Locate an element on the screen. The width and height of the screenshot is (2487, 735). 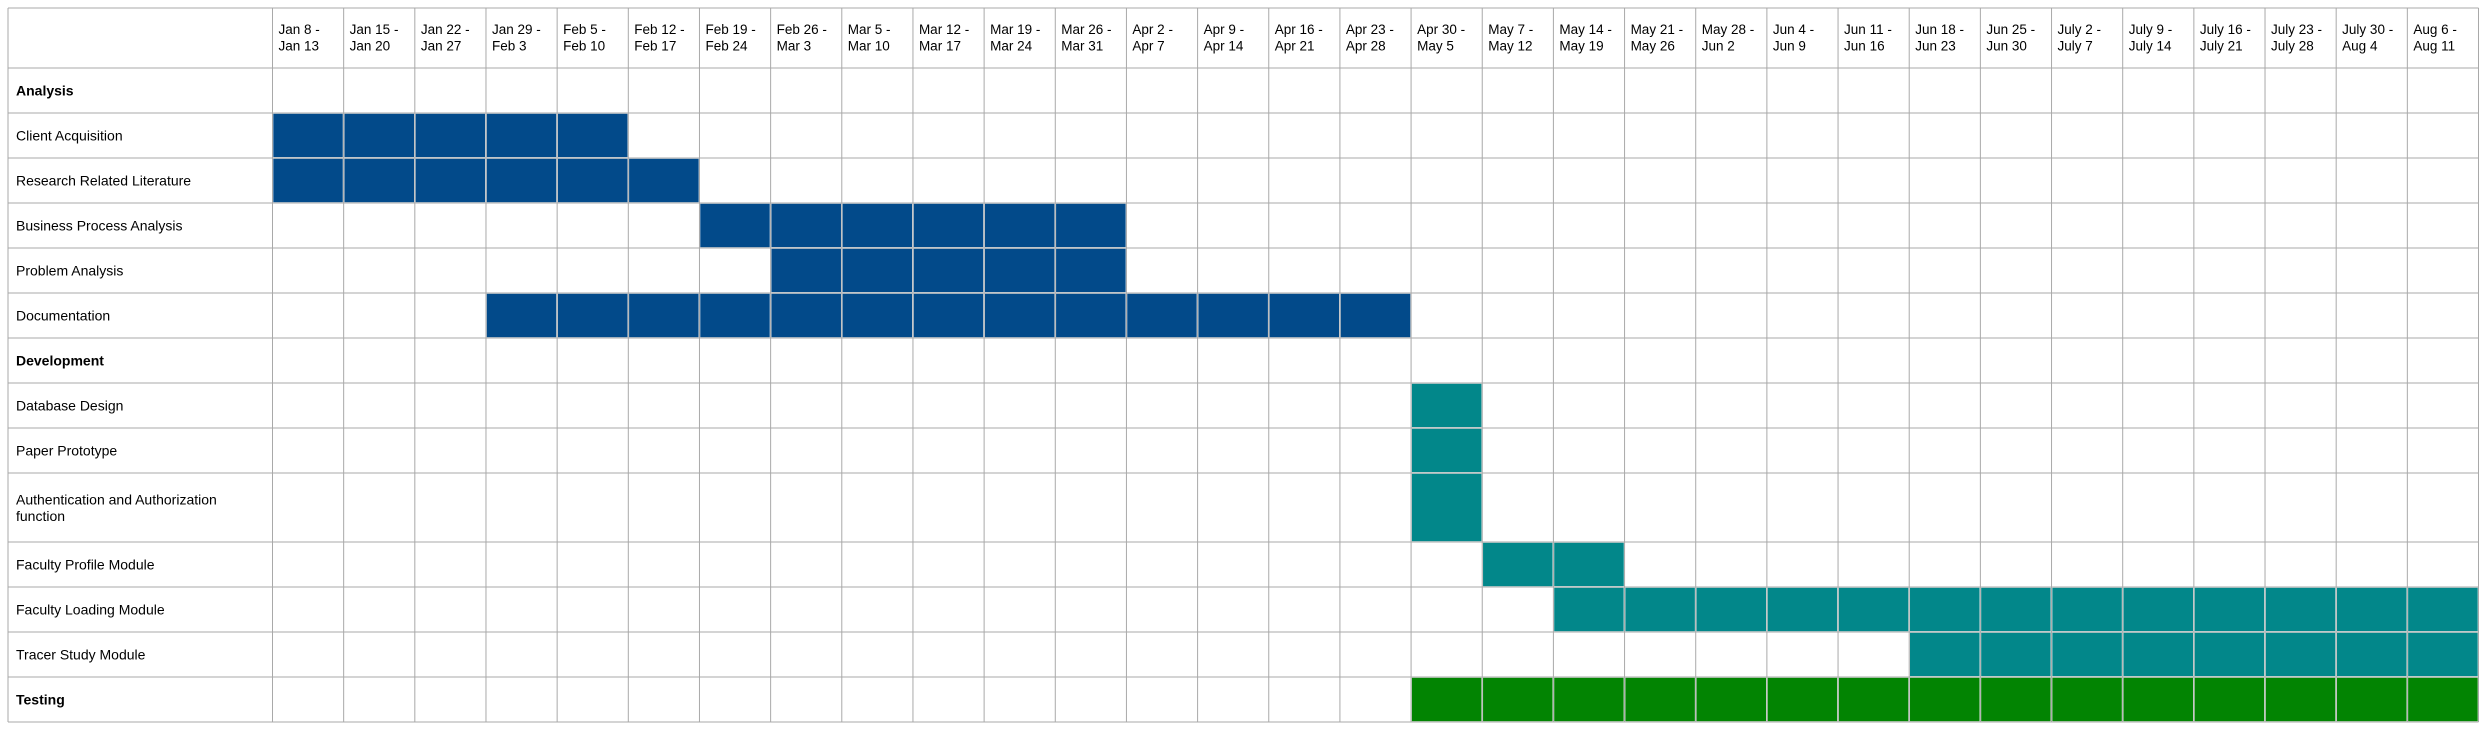
label-line: Development is located at coordinates (60, 361).